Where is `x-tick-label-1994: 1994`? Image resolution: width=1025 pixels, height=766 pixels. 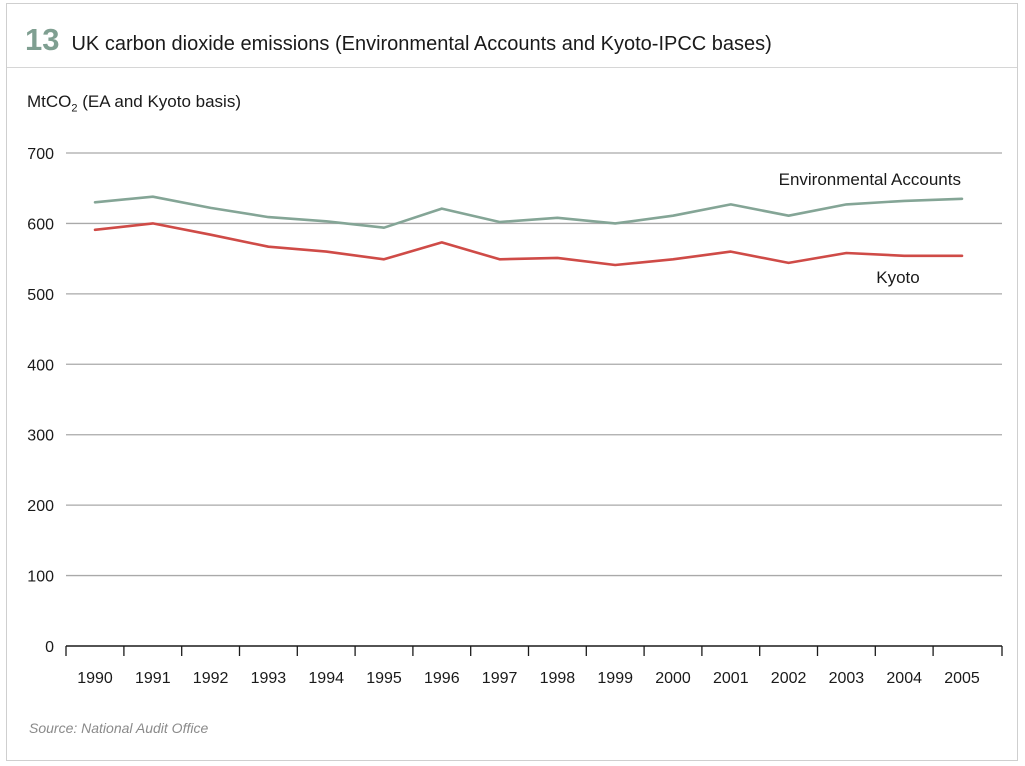 x-tick-label-1994: 1994 is located at coordinates (326, 678).